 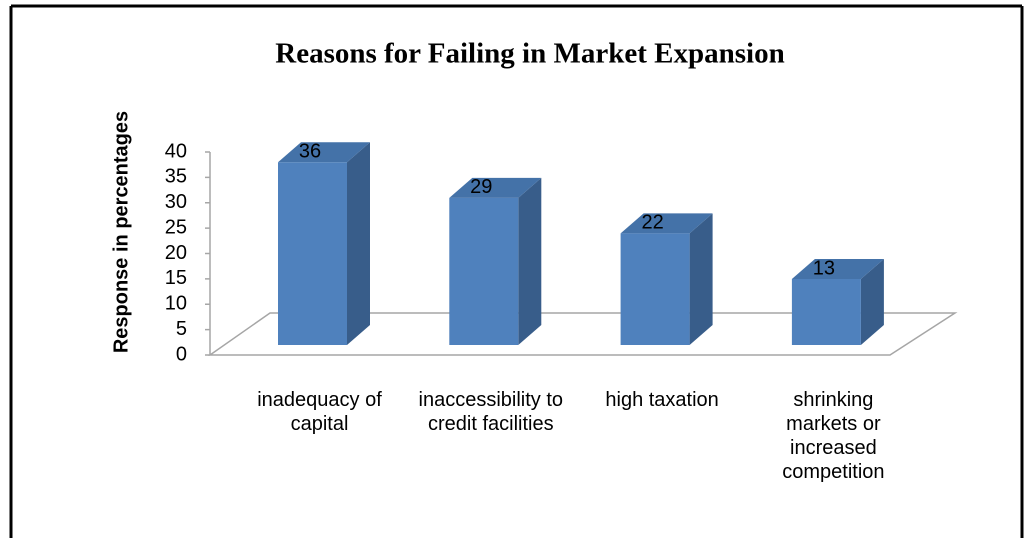 I want to click on y-tick-label: 15, so click(x=176, y=278).